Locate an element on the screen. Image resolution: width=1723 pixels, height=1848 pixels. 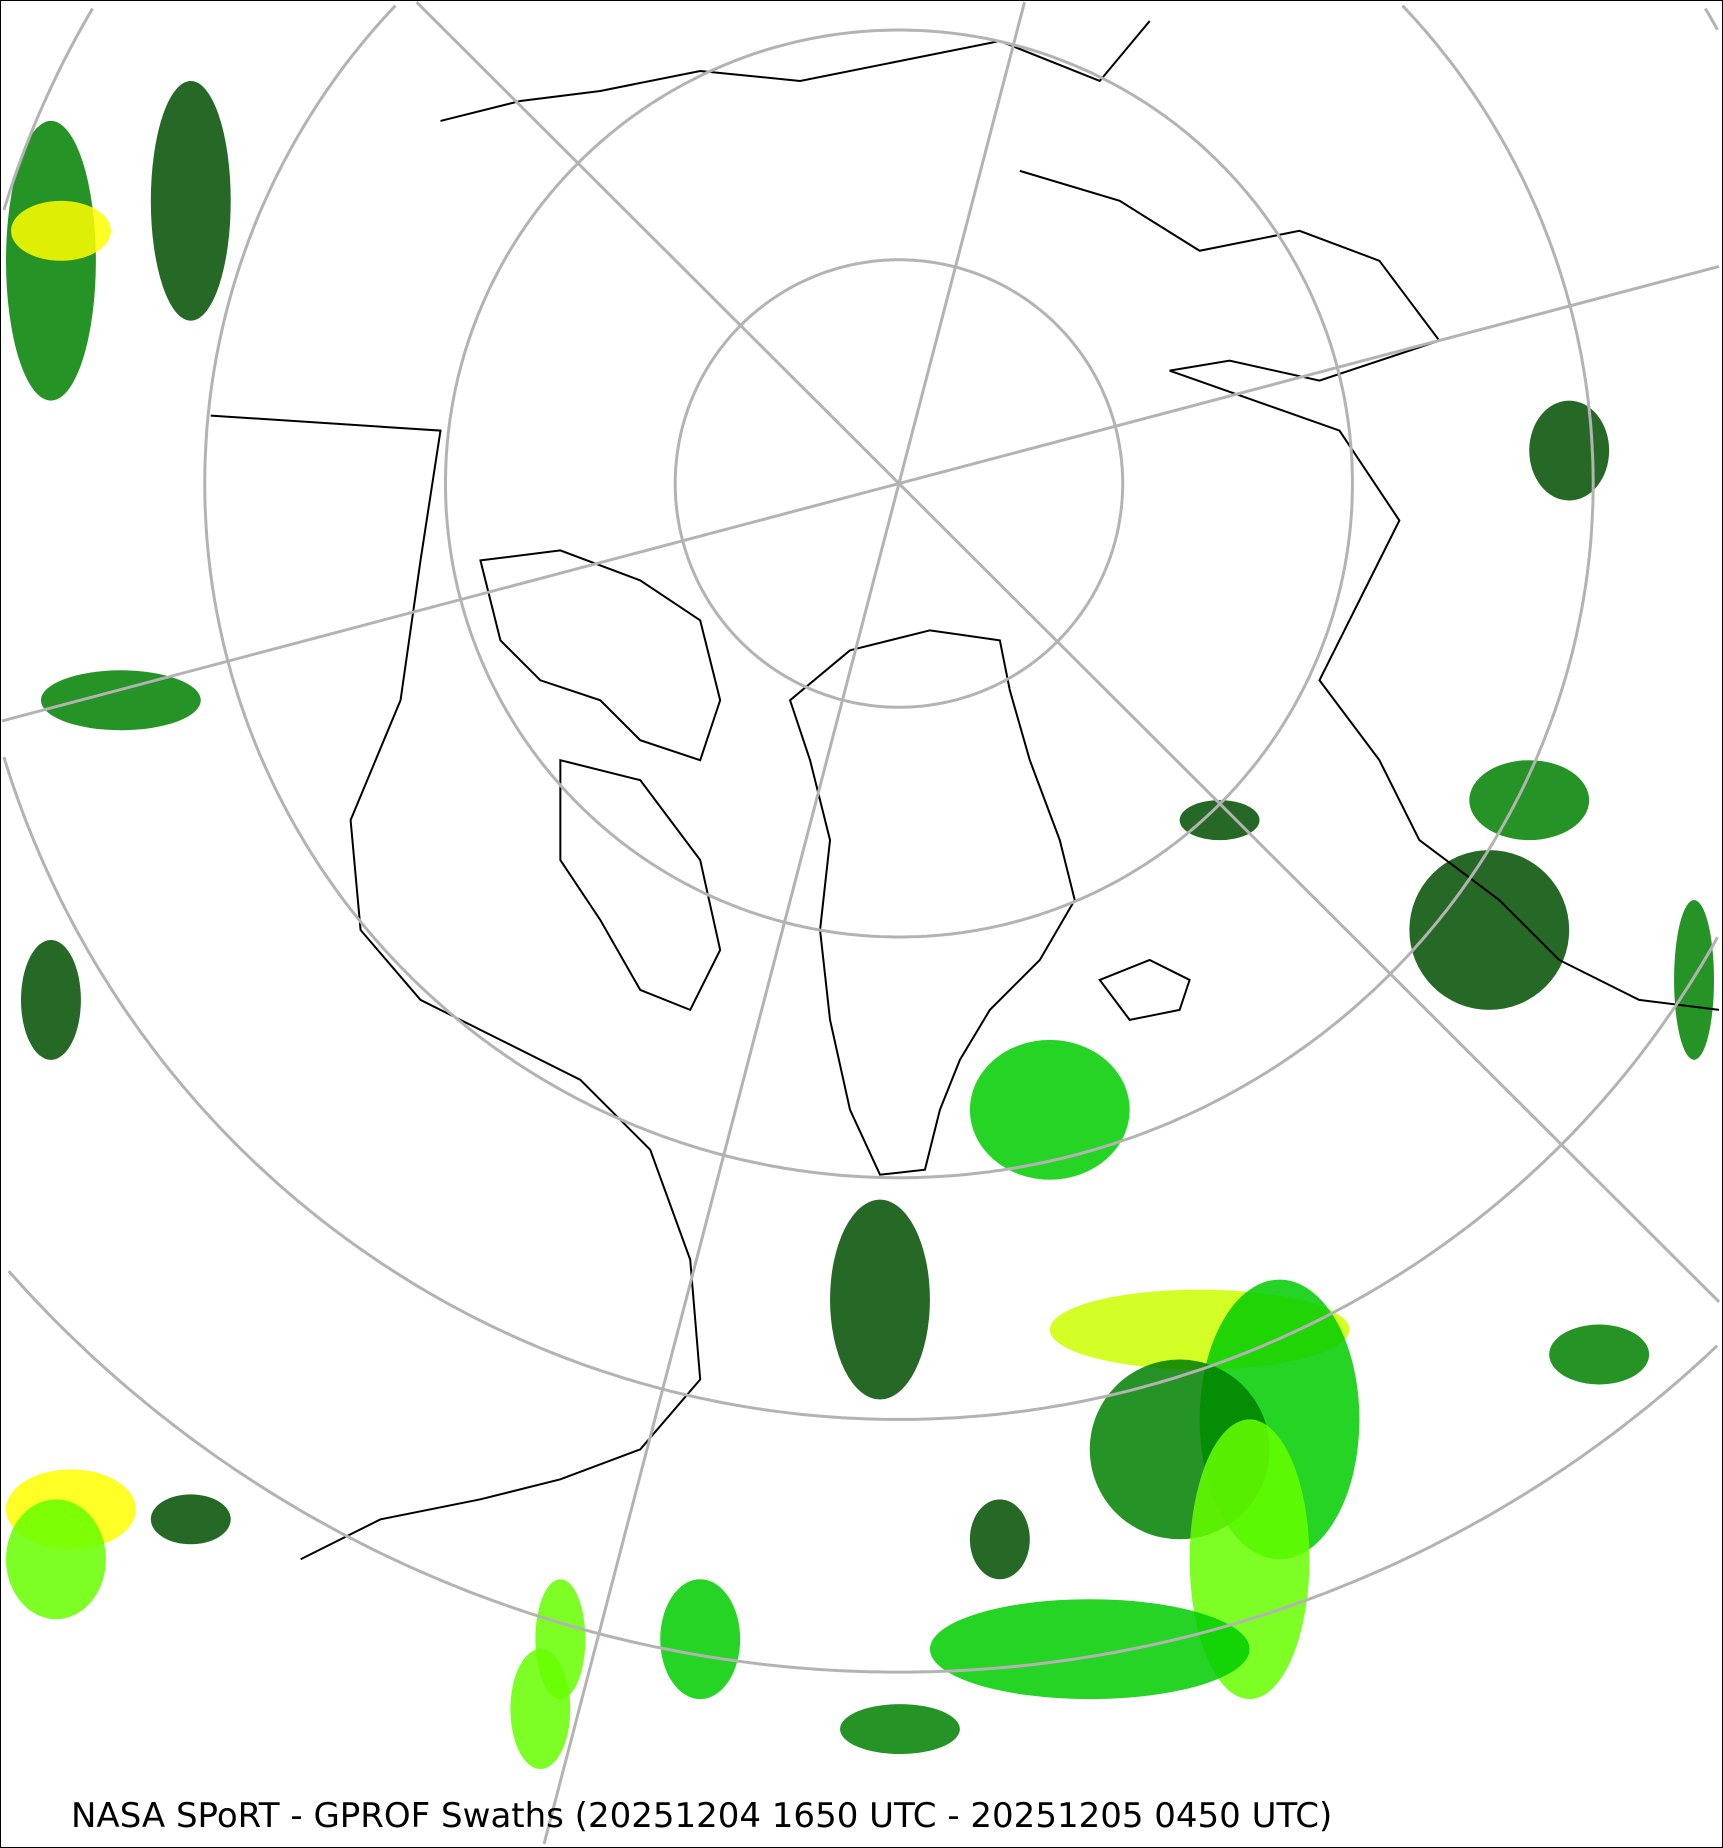
iceland-outline is located at coordinates (1144, 989).